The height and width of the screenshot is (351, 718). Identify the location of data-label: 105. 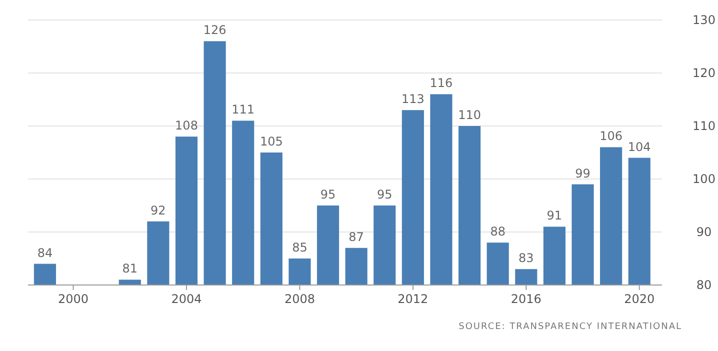
(271, 141).